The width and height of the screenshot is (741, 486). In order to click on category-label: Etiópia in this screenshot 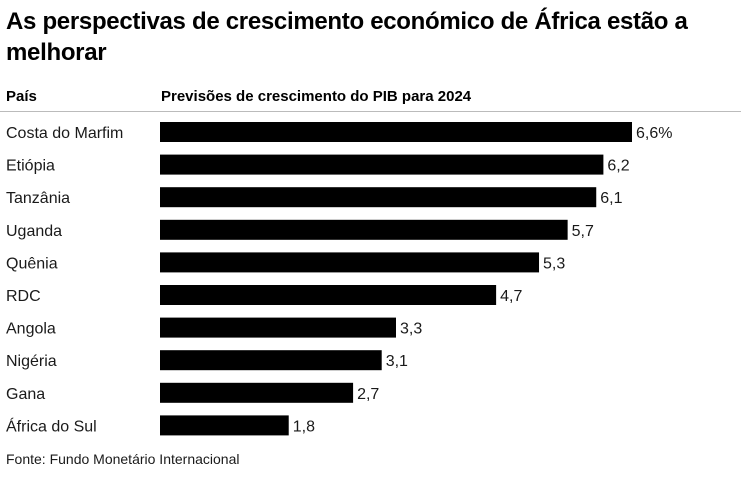, I will do `click(30, 166)`.